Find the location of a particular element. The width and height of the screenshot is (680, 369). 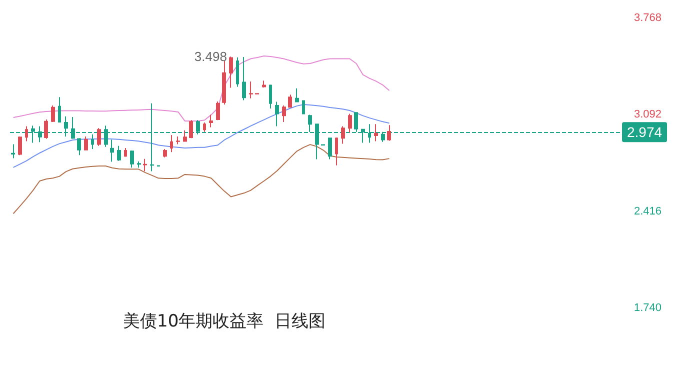

y-tick-label: 3.768 is located at coordinates (648, 18).